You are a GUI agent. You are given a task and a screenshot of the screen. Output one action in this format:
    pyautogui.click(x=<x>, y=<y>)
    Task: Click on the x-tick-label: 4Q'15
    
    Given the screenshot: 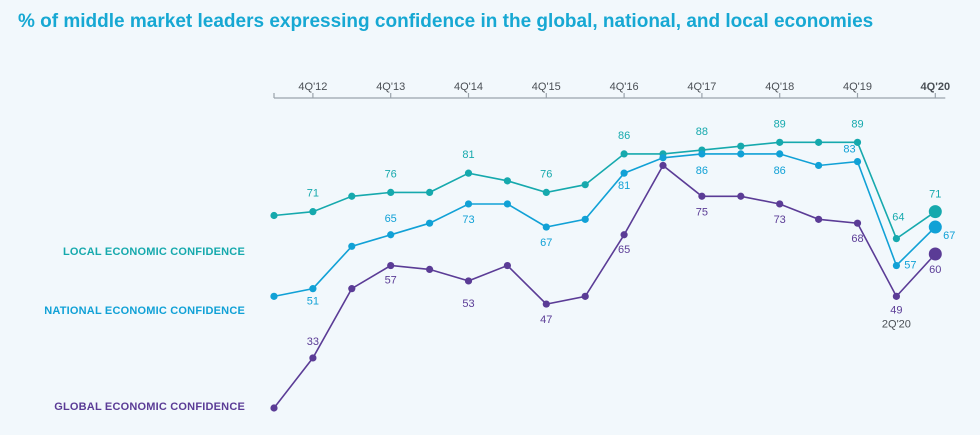 What is the action you would take?
    pyautogui.click(x=546, y=87)
    